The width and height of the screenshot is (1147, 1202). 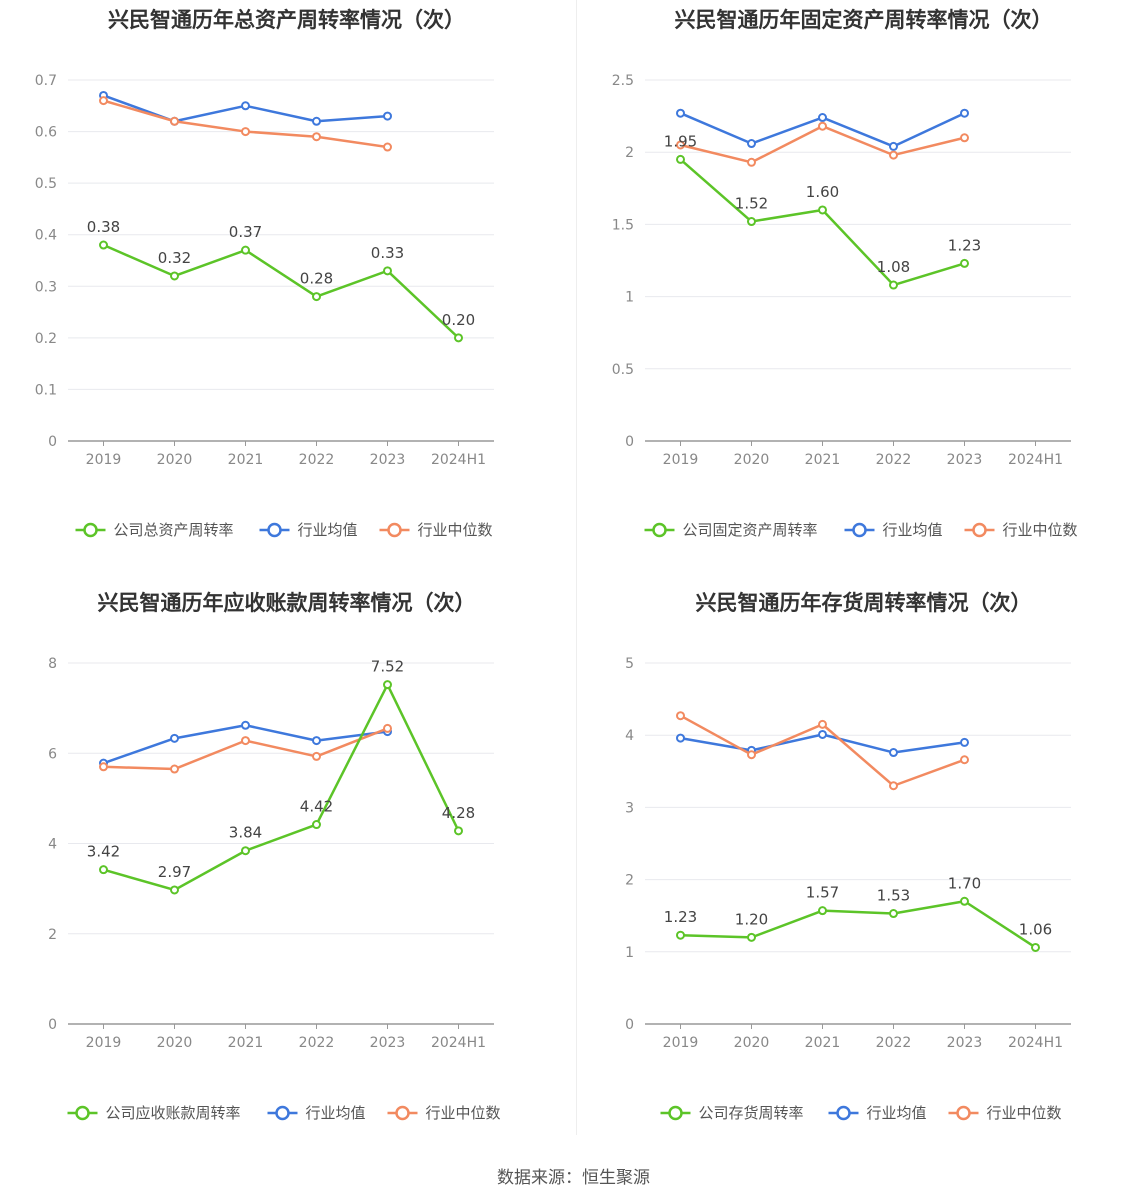 What do you see at coordinates (964, 245) in the screenshot?
I see `data-label: 1.23` at bounding box center [964, 245].